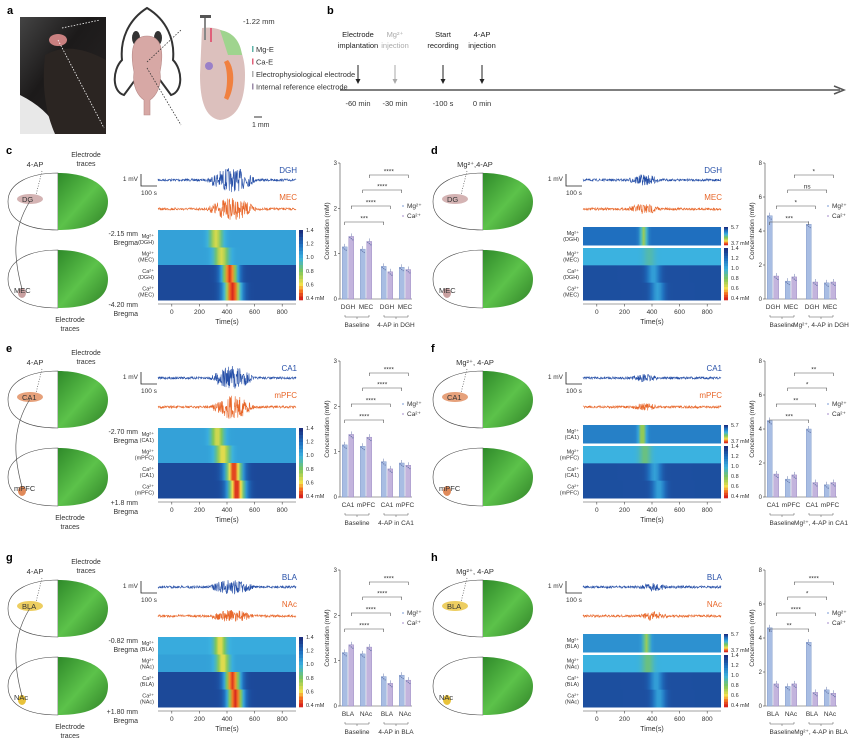 Image resolution: width=850 pixels, height=751 pixels. What do you see at coordinates (569, 459) in the screenshot?
I see `heatmap-row-region: (mPFC)` at bounding box center [569, 459].